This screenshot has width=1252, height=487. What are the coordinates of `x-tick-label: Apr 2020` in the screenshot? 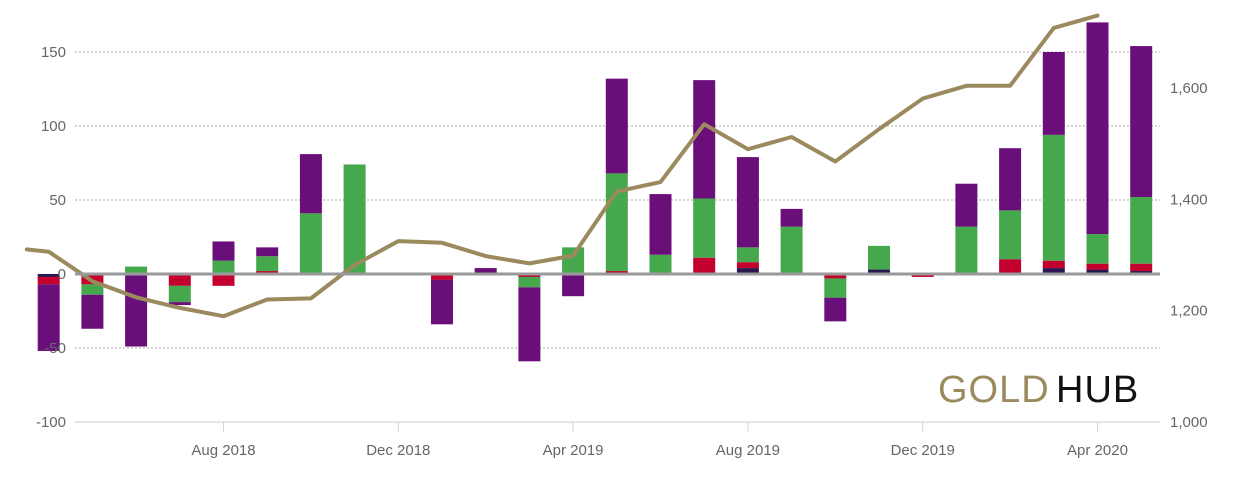 It's located at (1097, 450).